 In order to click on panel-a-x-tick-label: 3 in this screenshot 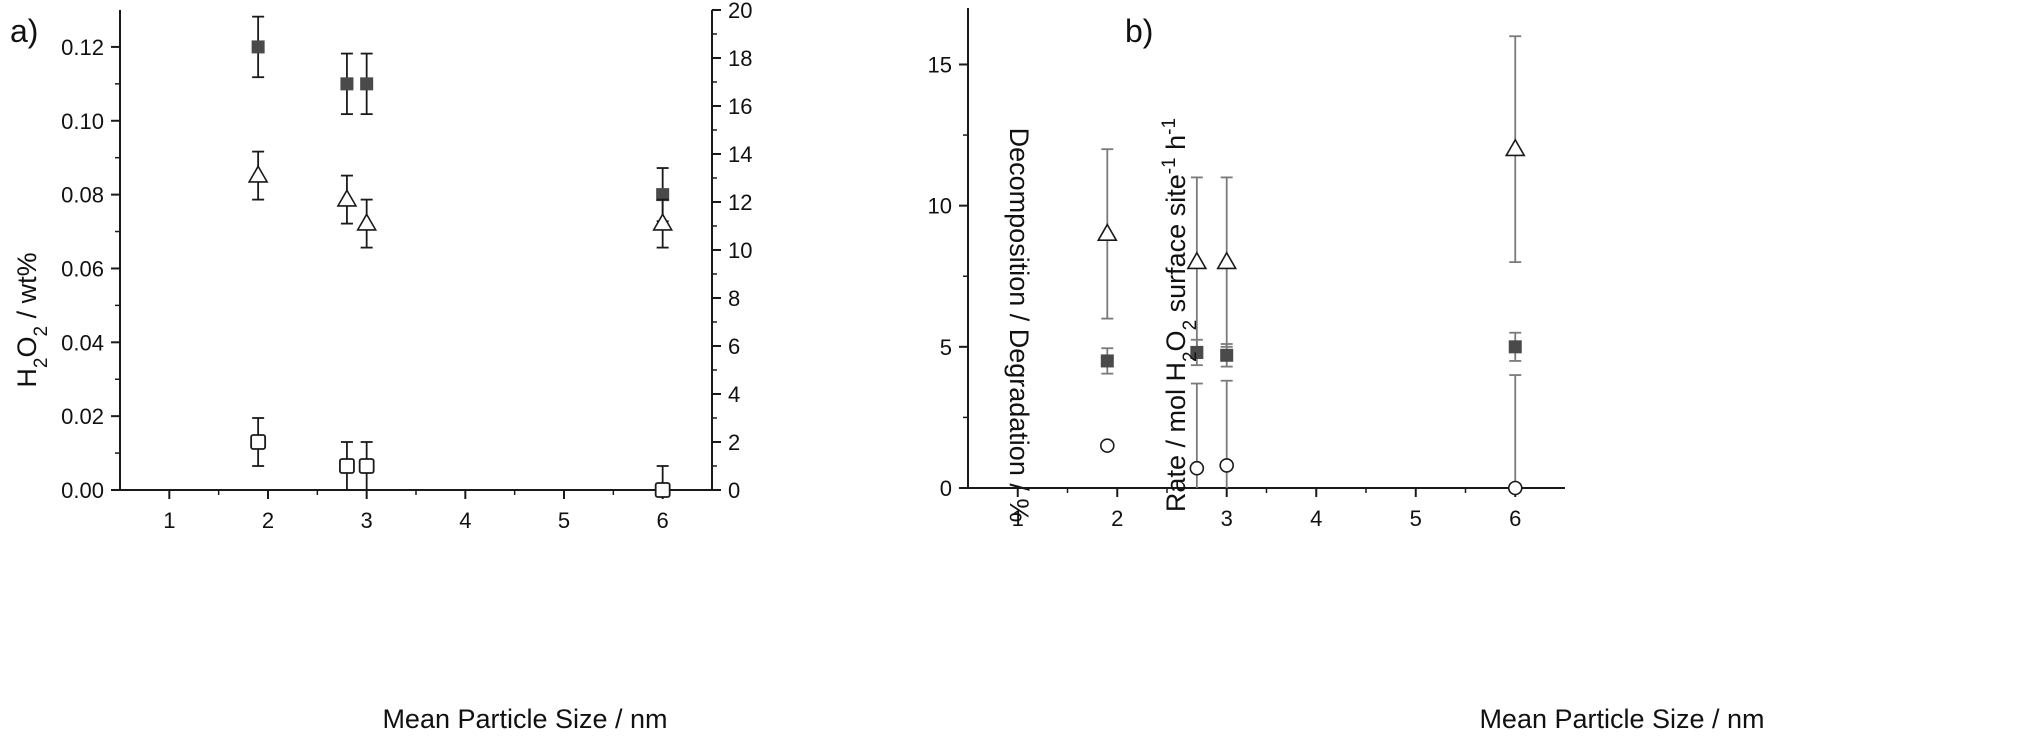, I will do `click(367, 520)`.